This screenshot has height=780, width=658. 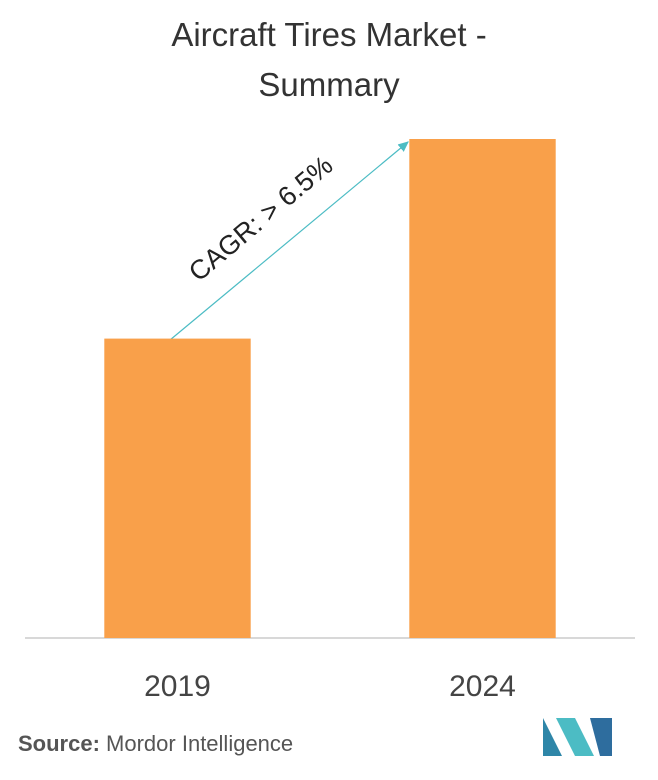 I want to click on logo, so click(x=577, y=737).